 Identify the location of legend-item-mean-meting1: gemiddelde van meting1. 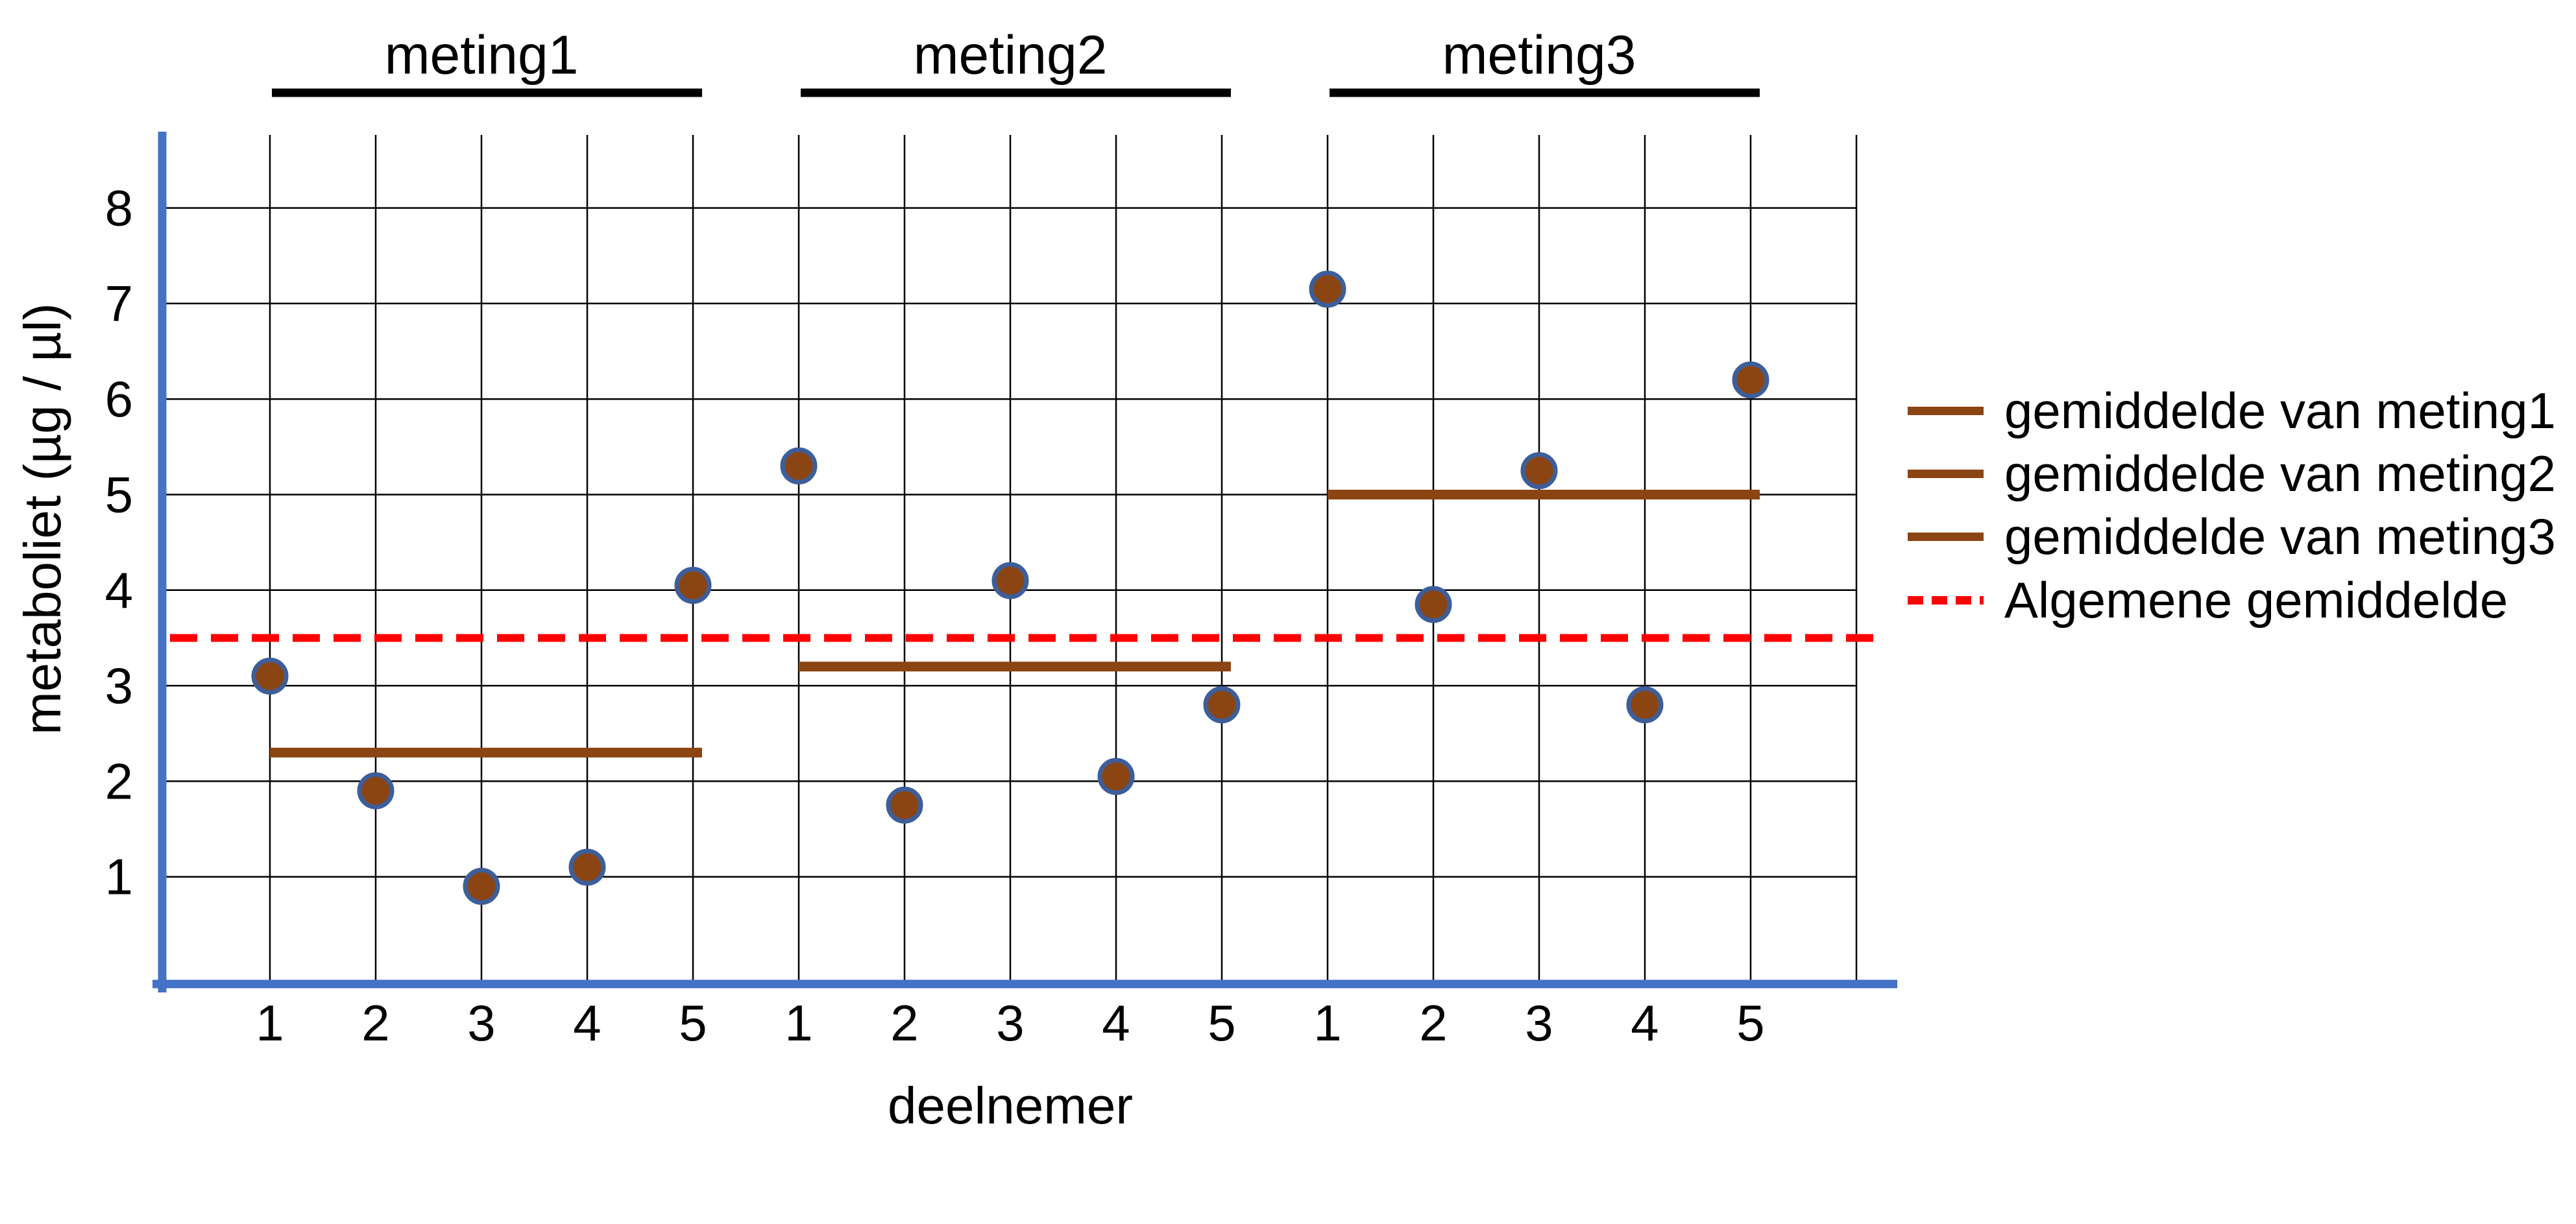
(2232, 411).